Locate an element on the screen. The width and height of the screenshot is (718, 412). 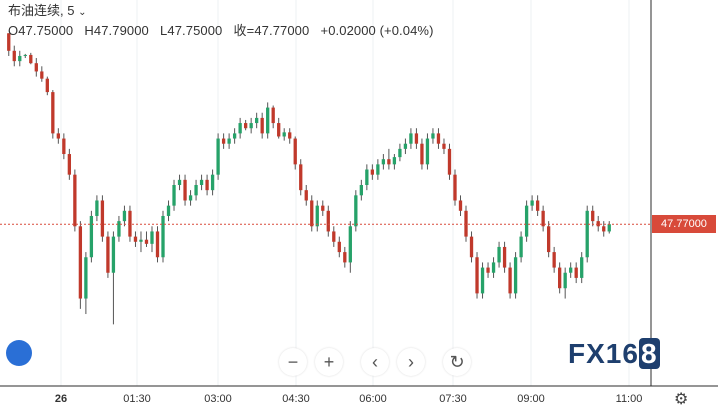
scroll-right-button: › is located at coordinates (411, 362).